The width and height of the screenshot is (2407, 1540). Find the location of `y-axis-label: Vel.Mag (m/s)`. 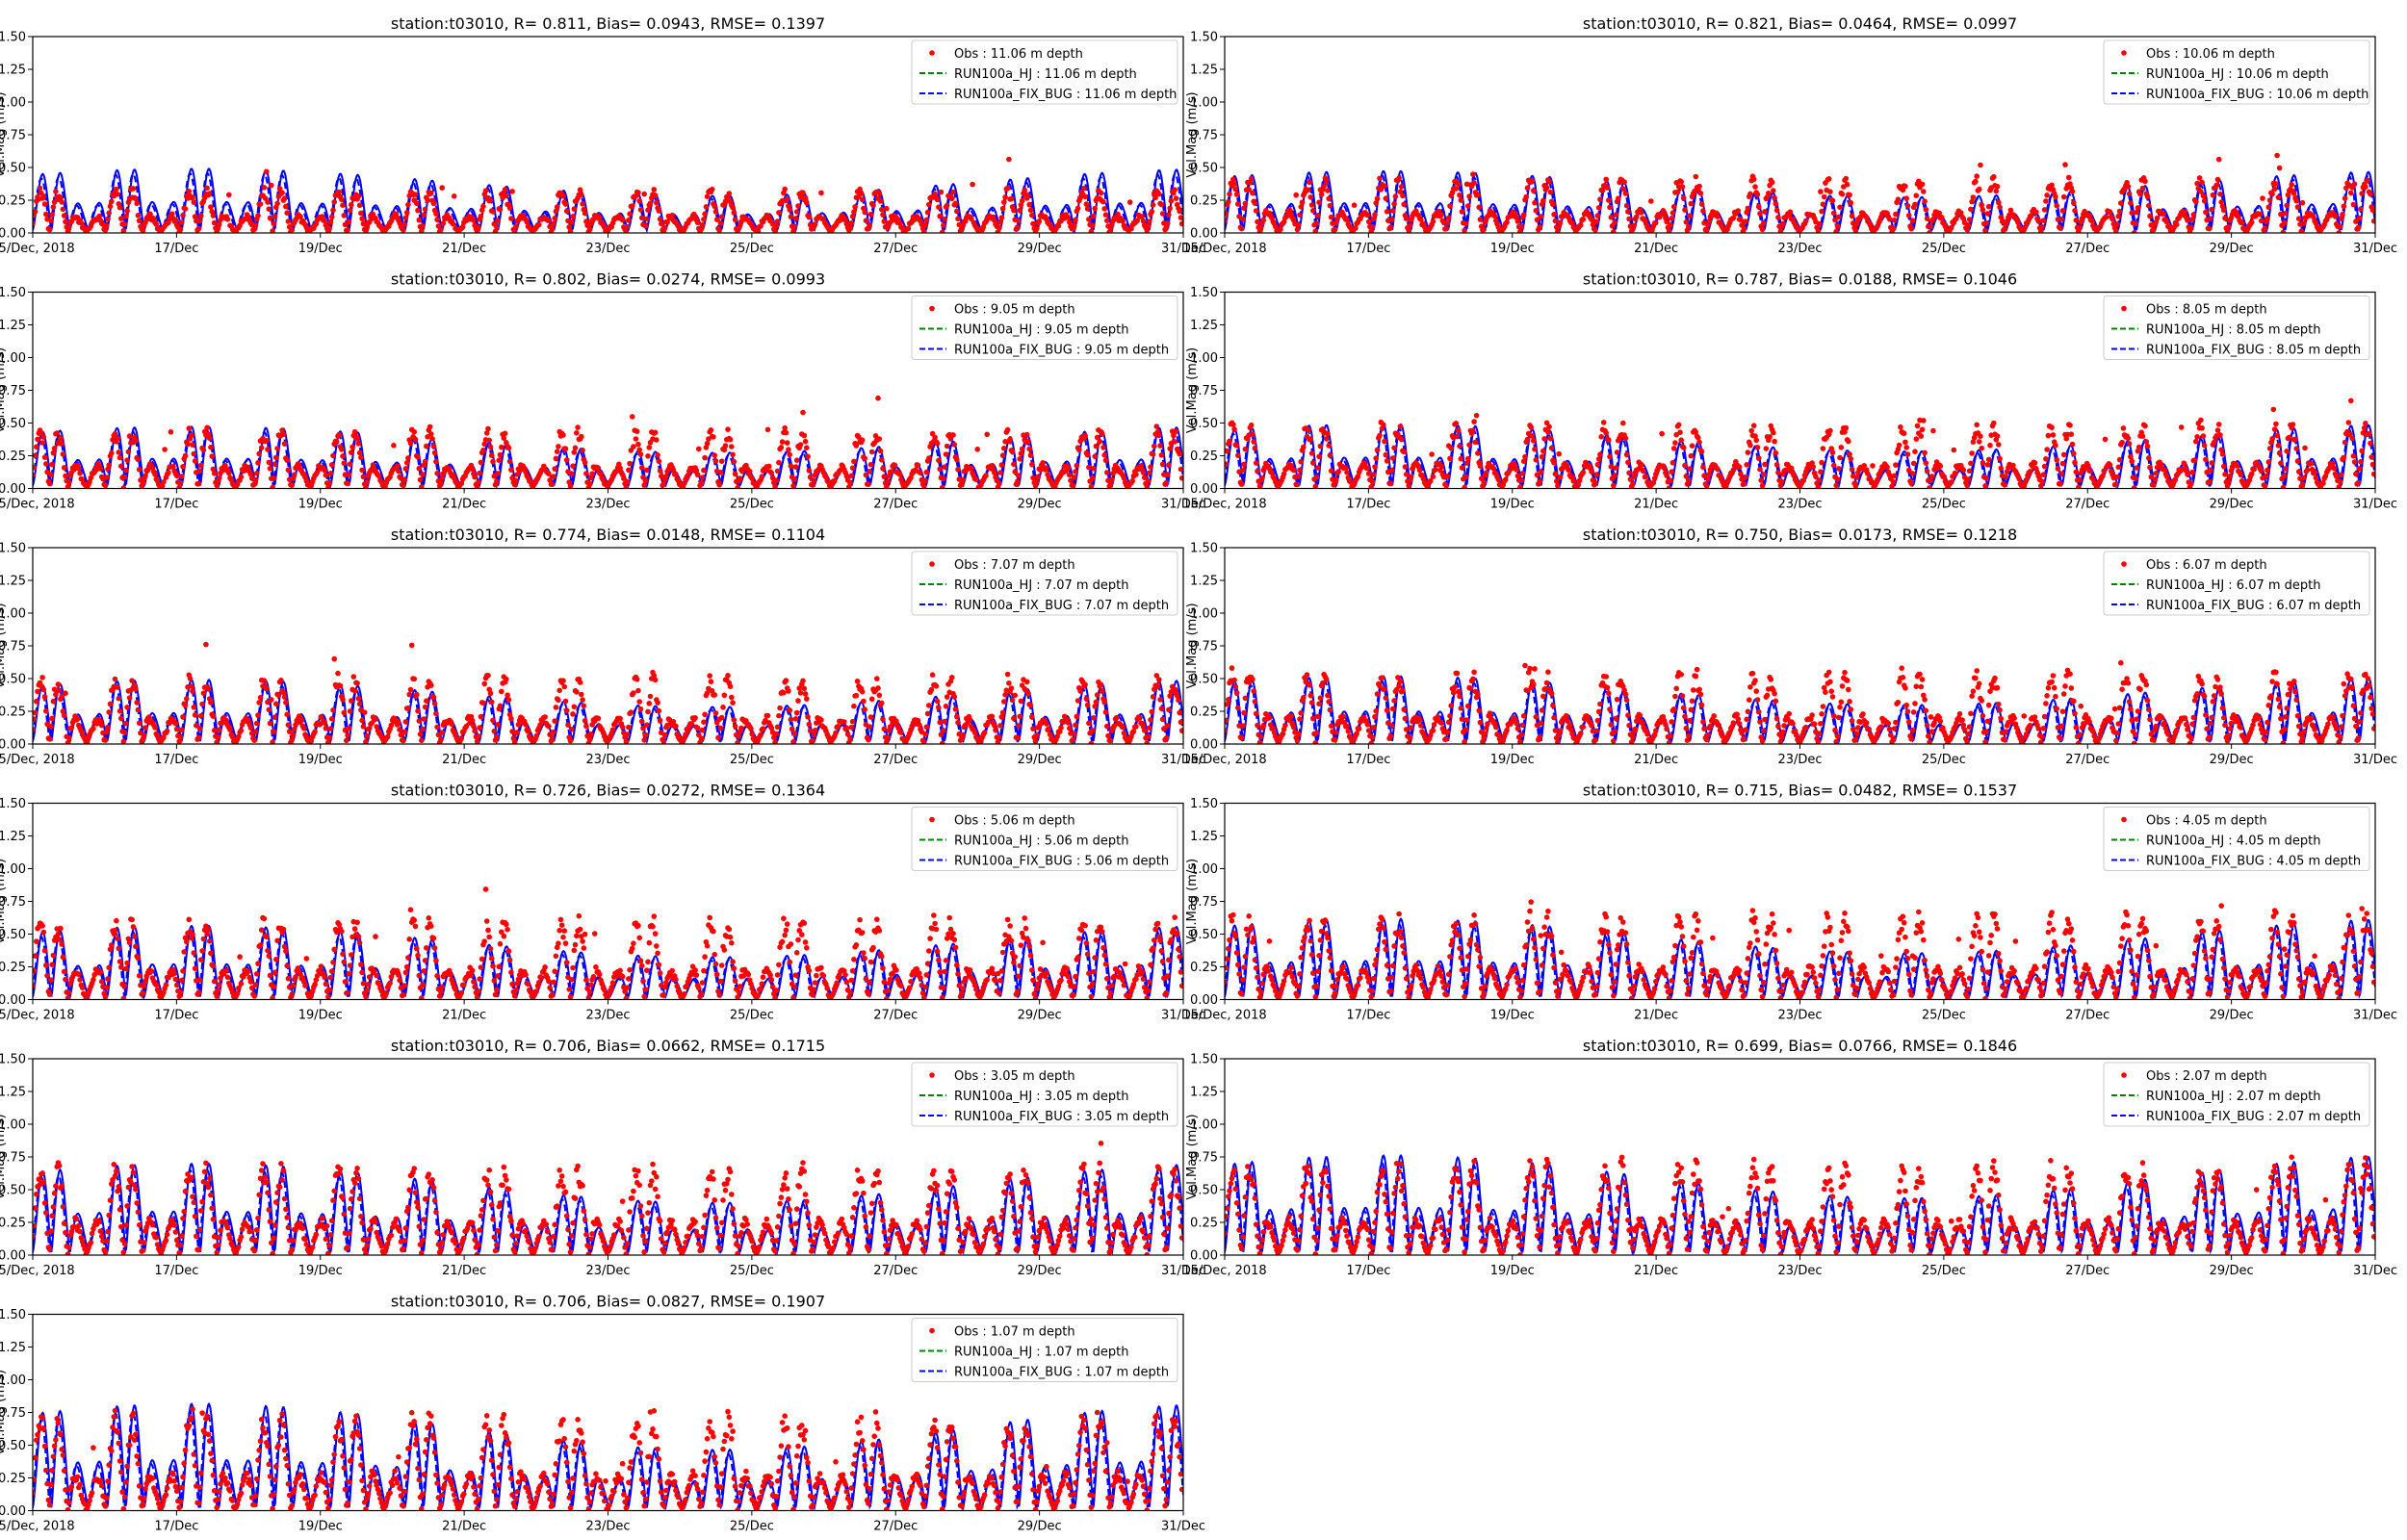

y-axis-label: Vel.Mag (m/s) is located at coordinates (4, 645).